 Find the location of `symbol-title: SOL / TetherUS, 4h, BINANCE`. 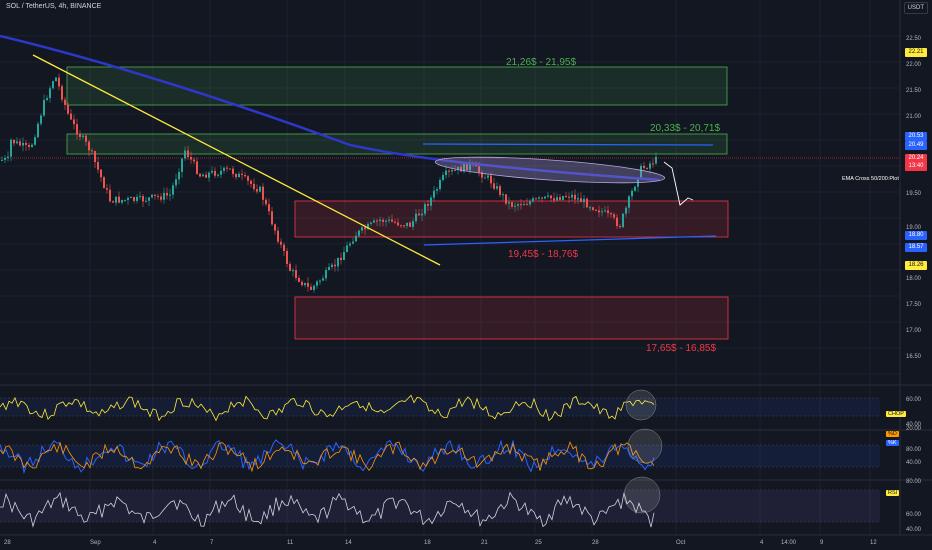

symbol-title: SOL / TetherUS, 4h, BINANCE is located at coordinates (54, 6).